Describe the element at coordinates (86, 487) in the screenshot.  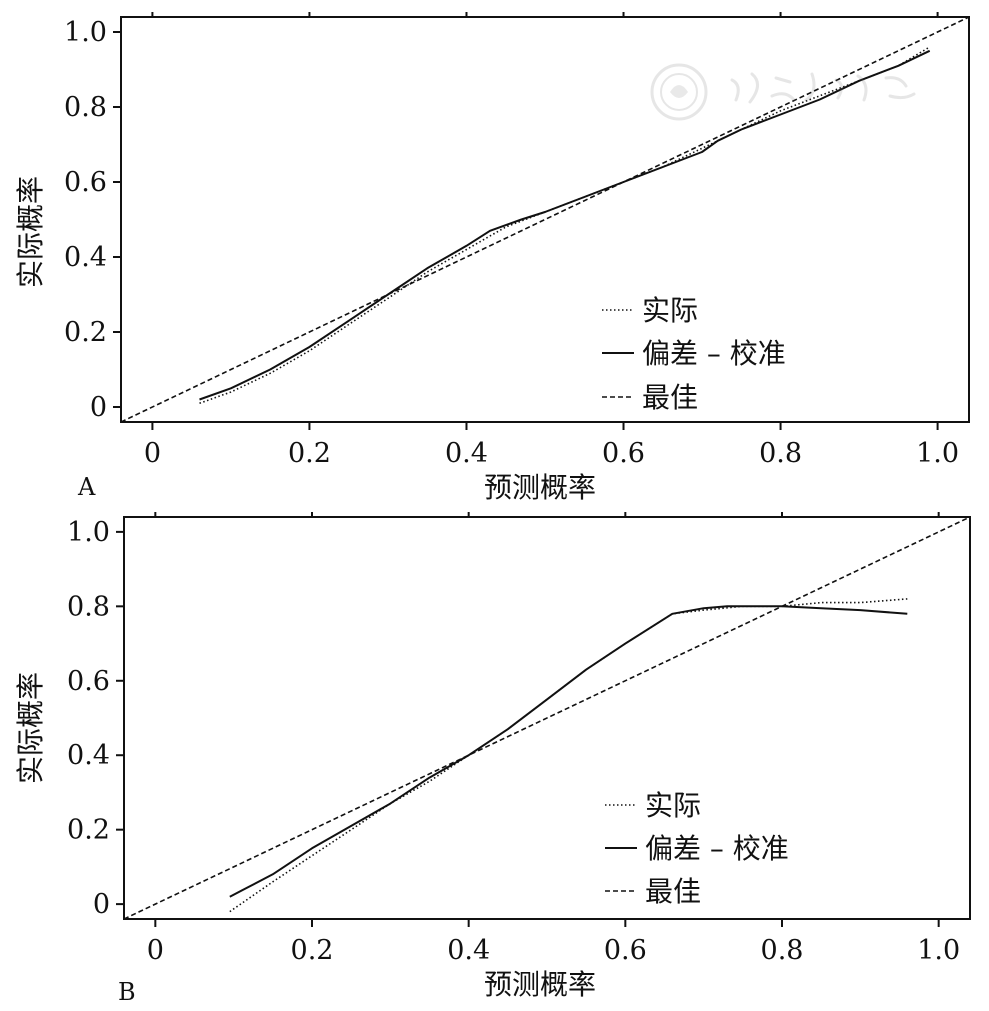
I see `panel-letter: A` at that location.